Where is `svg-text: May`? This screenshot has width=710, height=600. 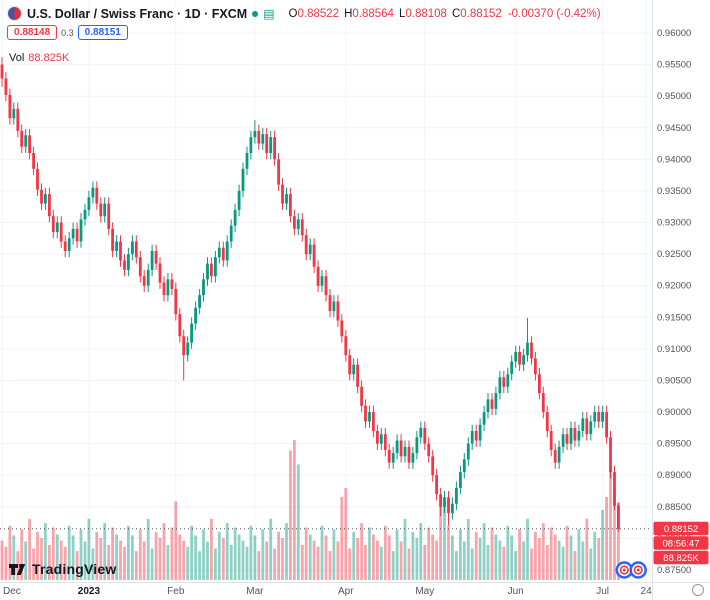 svg-text: May is located at coordinates (424, 591).